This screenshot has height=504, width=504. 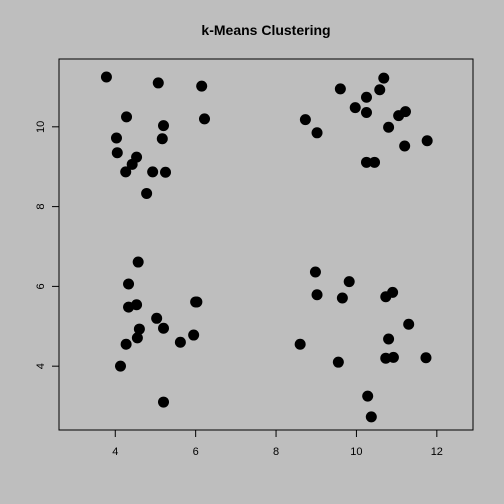 I want to click on y-tick-label: 8, so click(x=41, y=207).